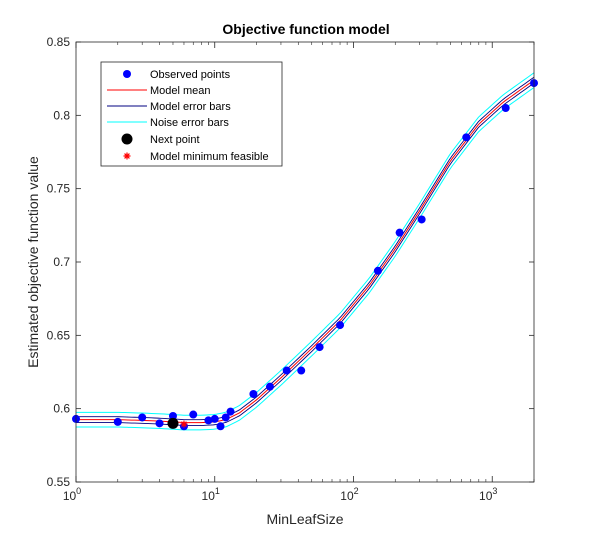 This screenshot has width=590, height=540. Describe the element at coordinates (209, 157) in the screenshot. I see `legend-label: Model minimum feasible` at that location.